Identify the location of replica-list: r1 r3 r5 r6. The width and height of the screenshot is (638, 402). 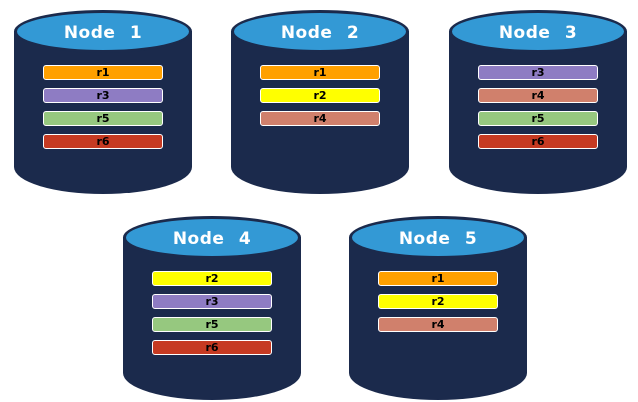
(103, 111).